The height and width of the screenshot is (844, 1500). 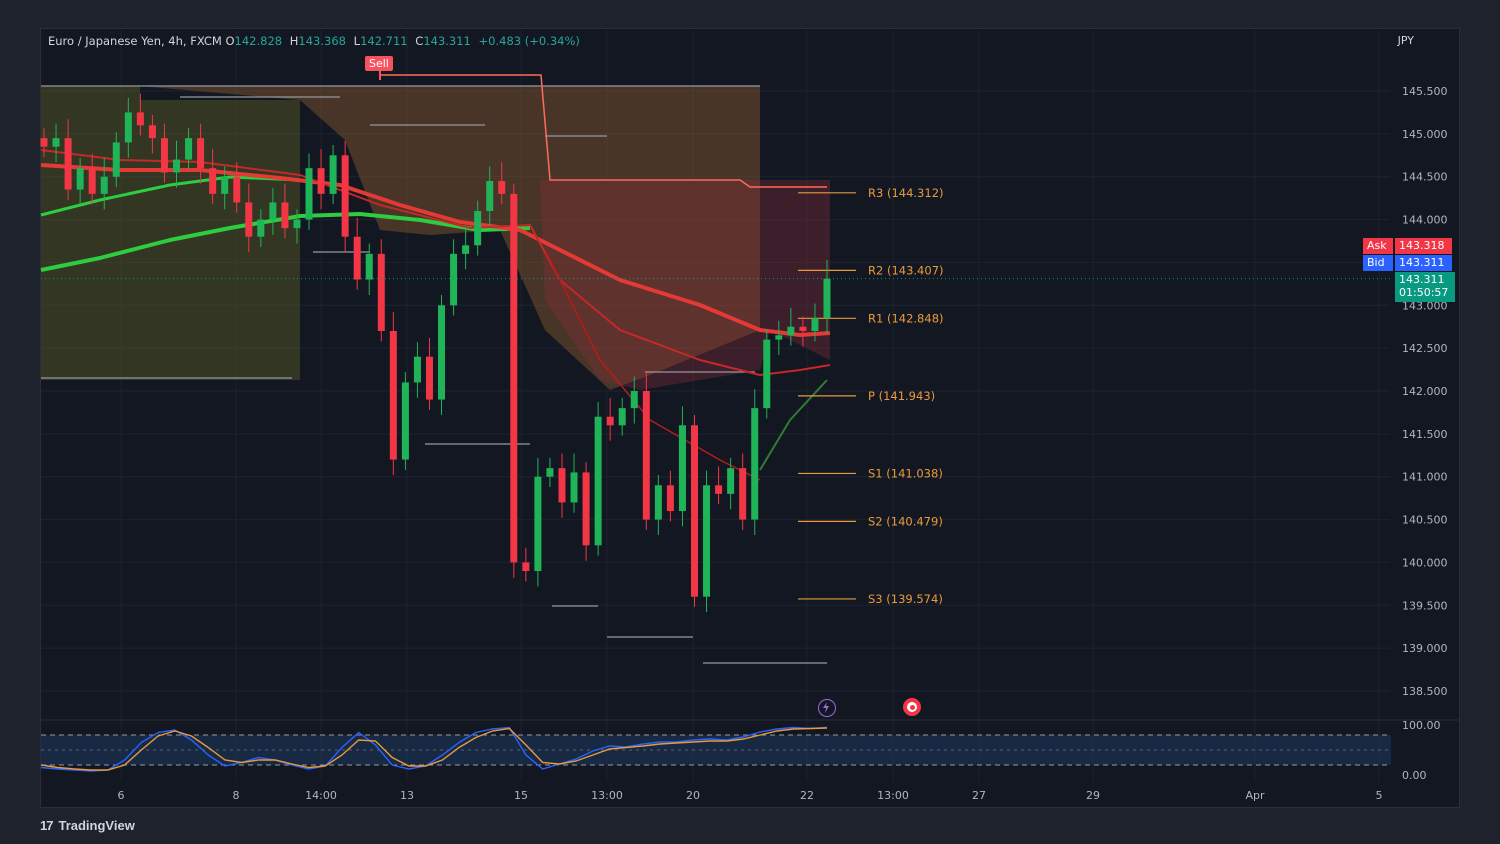 I want to click on lightning-icon, so click(x=827, y=708).